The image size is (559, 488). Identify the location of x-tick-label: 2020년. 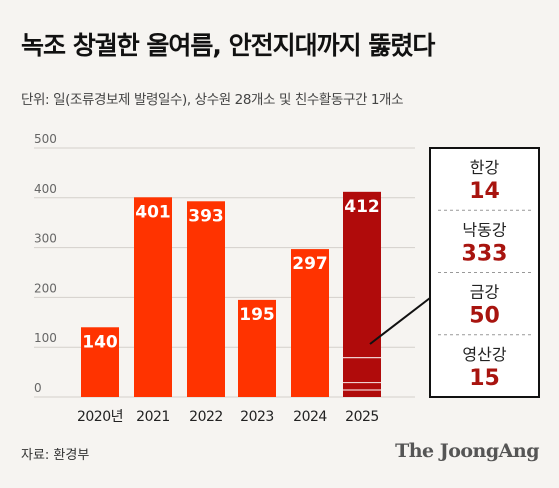
(100, 417).